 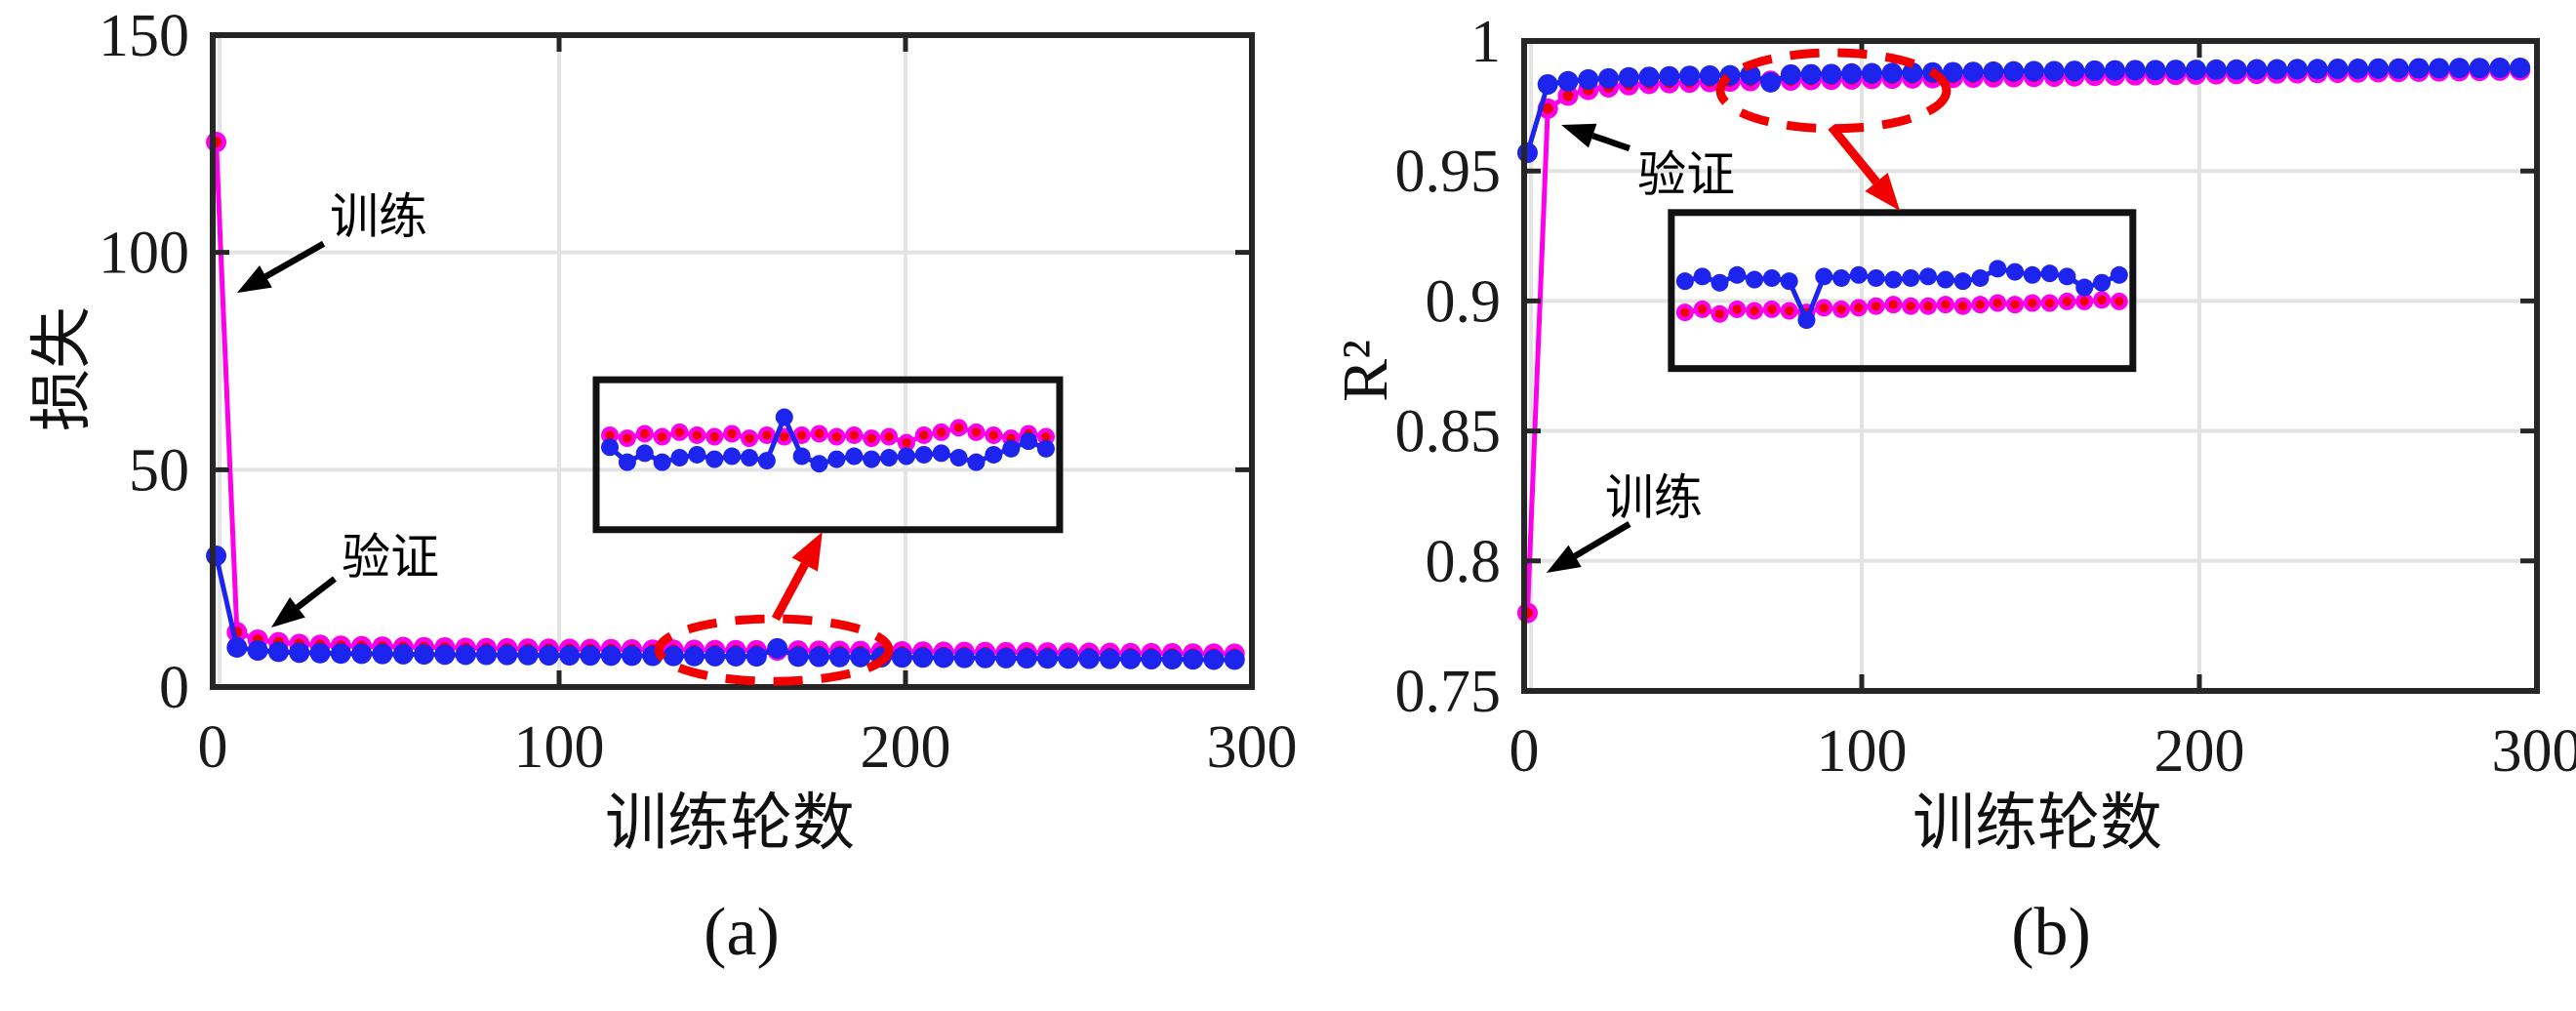 I want to click on annotation-train-b: 训练, so click(x=1653, y=497).